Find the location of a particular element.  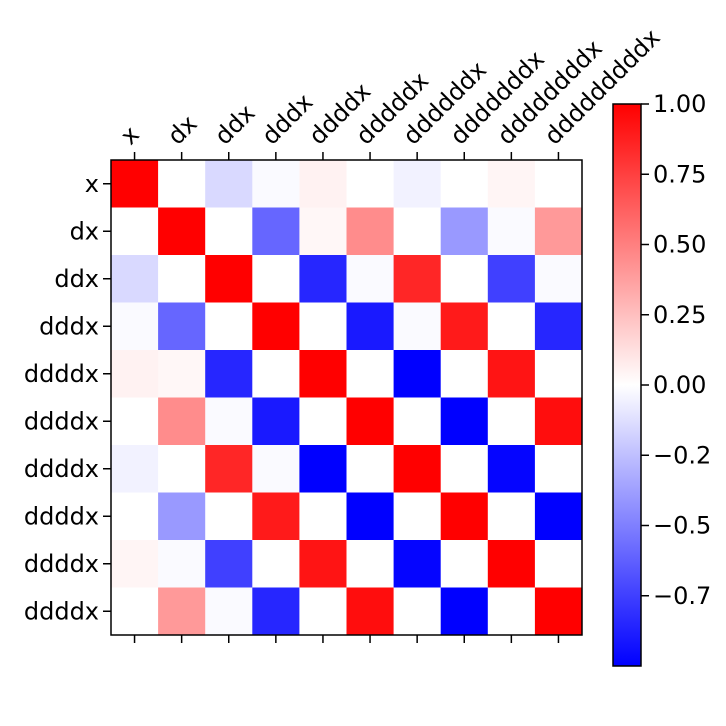

colorbar-tick-label: −0.7 is located at coordinates (682, 596).